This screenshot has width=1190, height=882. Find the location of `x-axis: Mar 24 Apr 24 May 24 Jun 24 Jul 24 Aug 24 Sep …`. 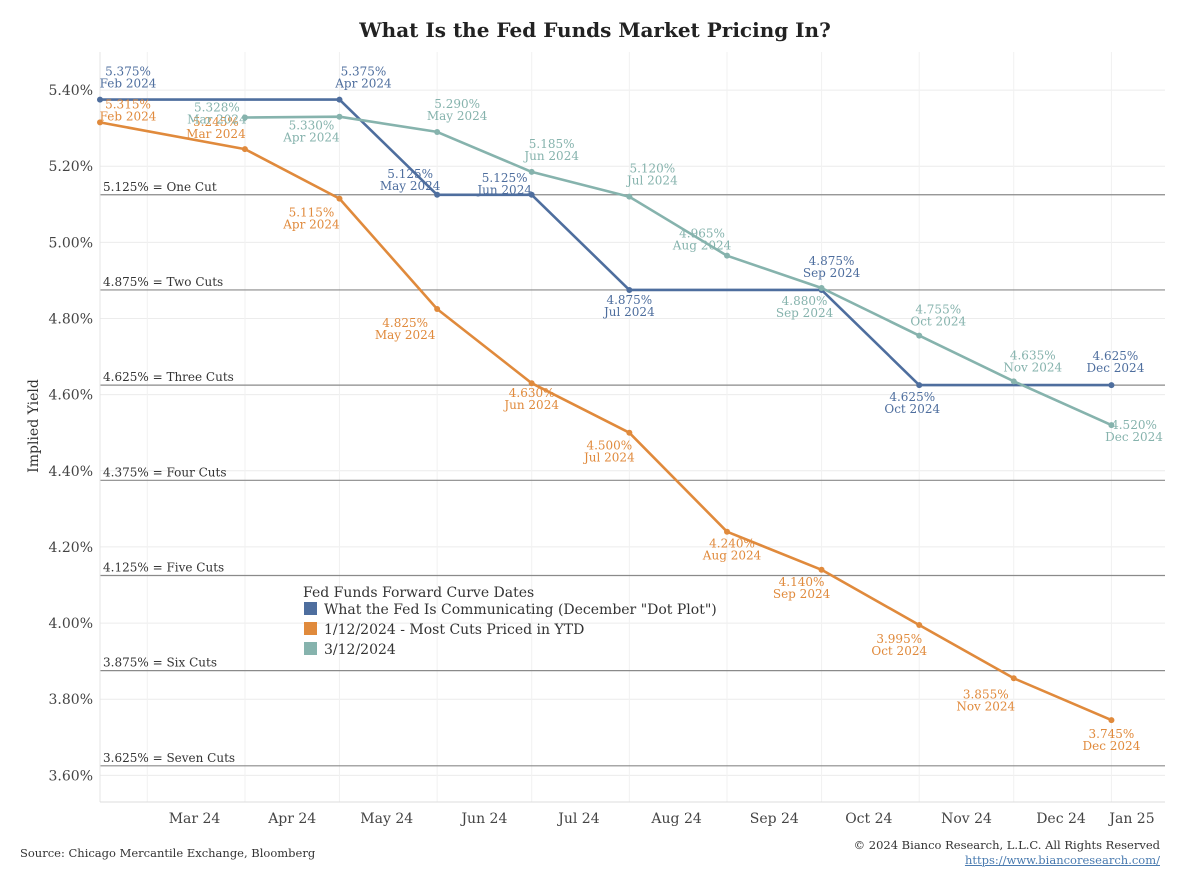

x-axis: Mar 24 Apr 24 May 24 Jun 24 Jul 24 Aug 24 Sep … is located at coordinates (632, 814).